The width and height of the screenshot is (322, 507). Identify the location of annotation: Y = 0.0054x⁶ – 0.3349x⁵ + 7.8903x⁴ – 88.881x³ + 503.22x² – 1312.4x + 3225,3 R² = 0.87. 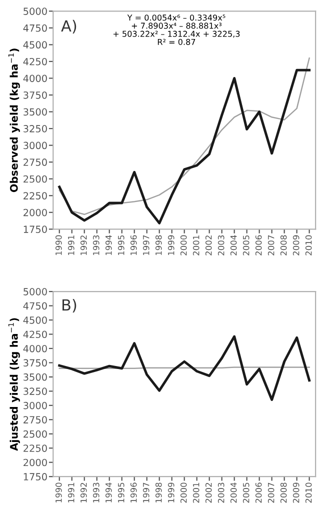
(177, 29).